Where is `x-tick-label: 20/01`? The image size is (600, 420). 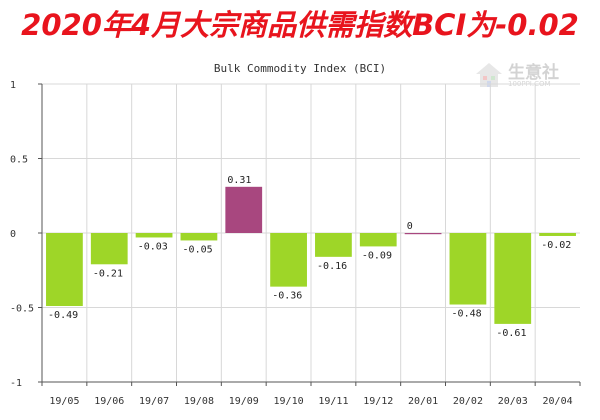 x-tick-label: 20/01 is located at coordinates (423, 401).